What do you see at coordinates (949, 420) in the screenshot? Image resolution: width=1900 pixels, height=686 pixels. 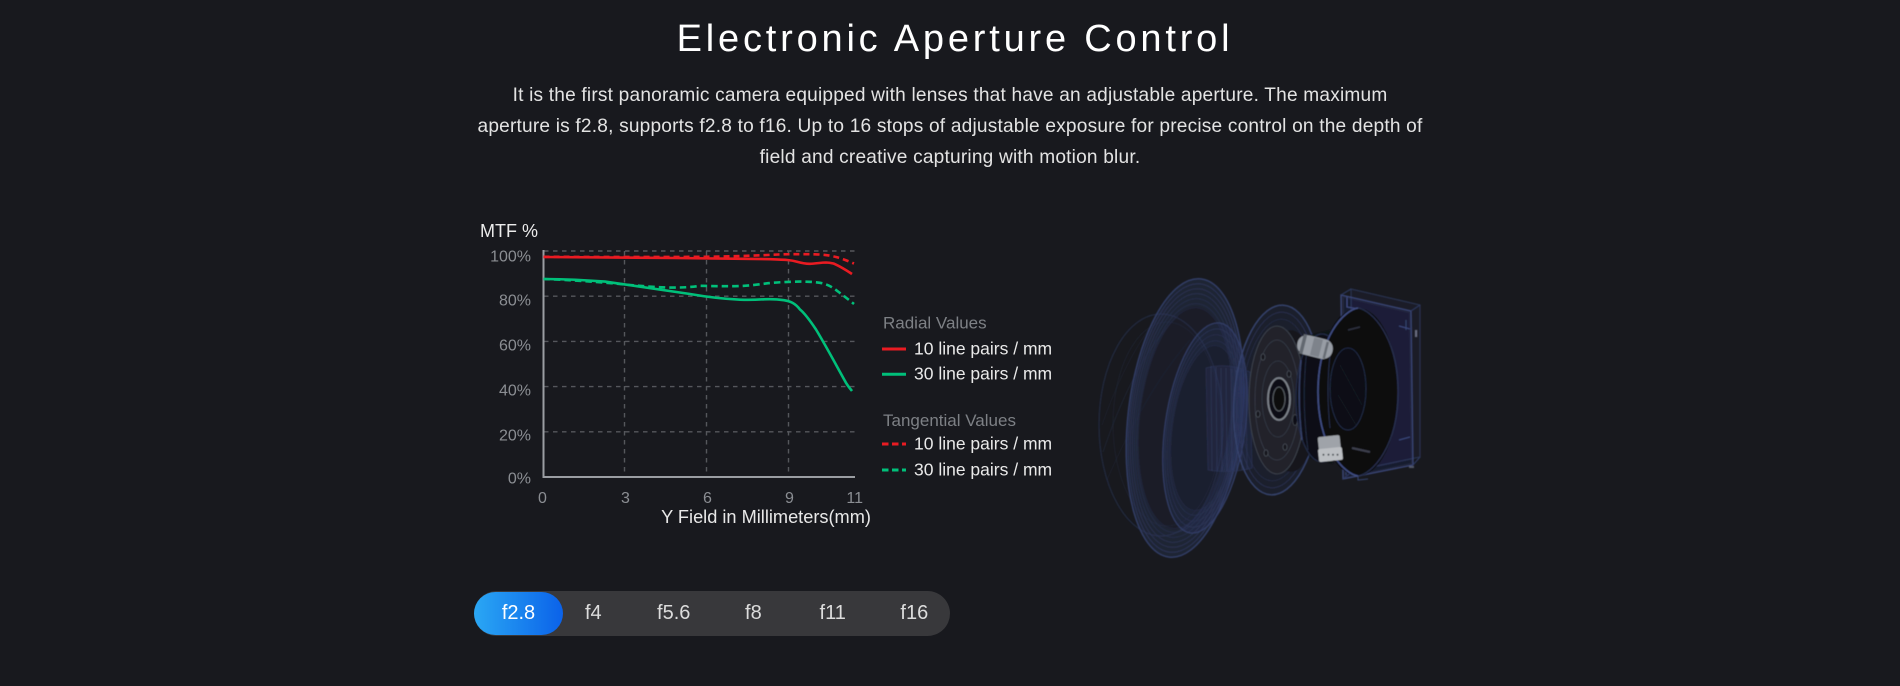 I see `svg-text: Tangential Values` at bounding box center [949, 420].